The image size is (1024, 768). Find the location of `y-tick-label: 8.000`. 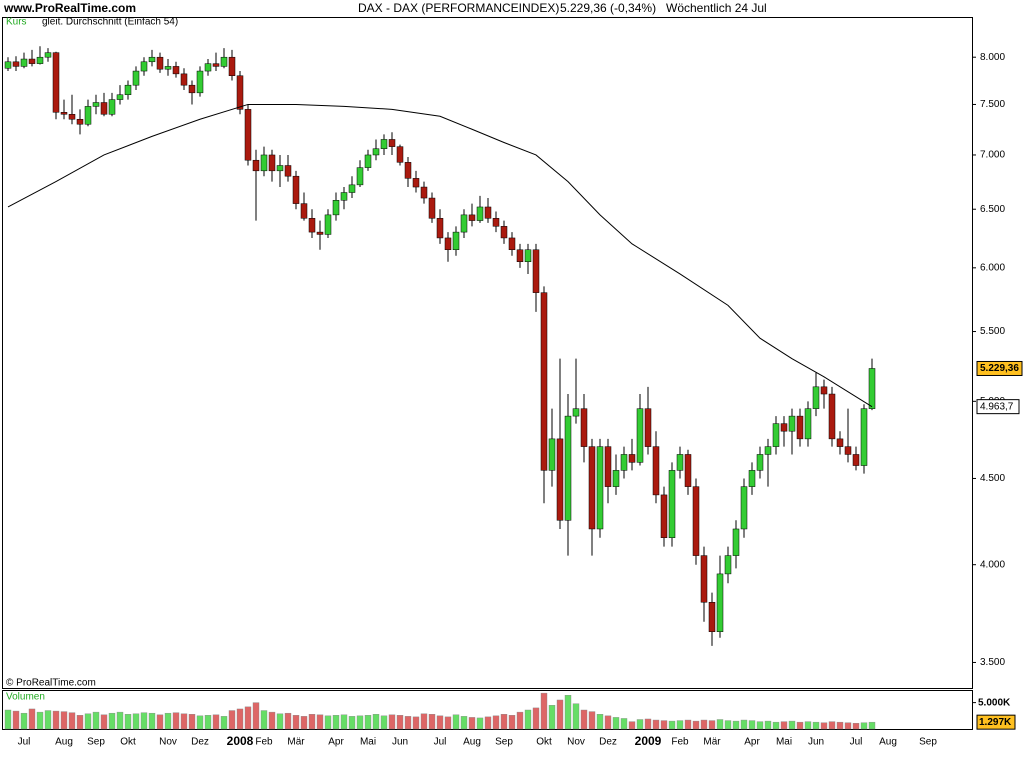

y-tick-label: 8.000 is located at coordinates (992, 57).